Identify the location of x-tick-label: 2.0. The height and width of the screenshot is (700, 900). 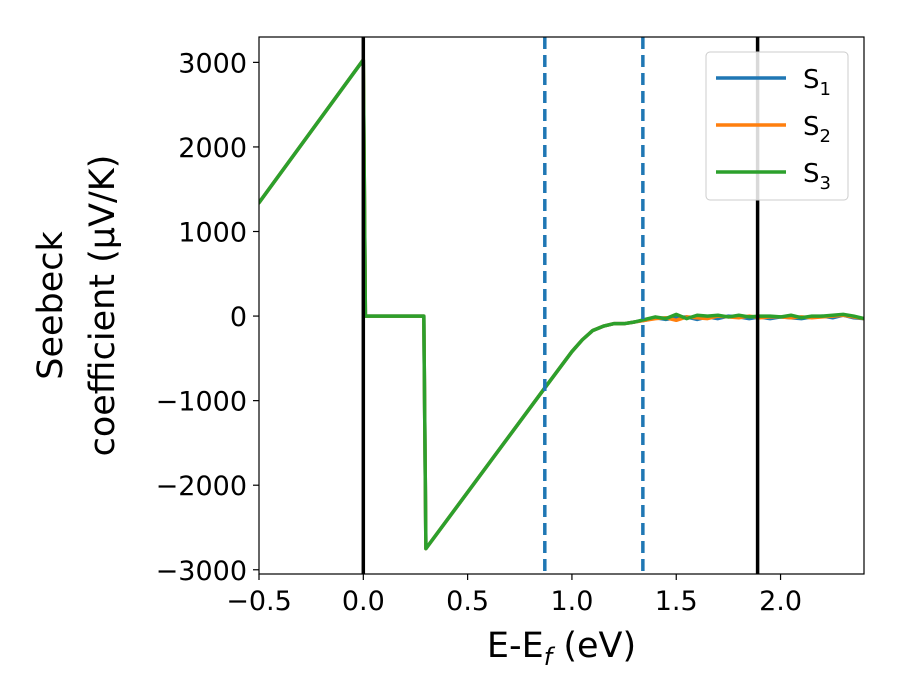
(780, 601).